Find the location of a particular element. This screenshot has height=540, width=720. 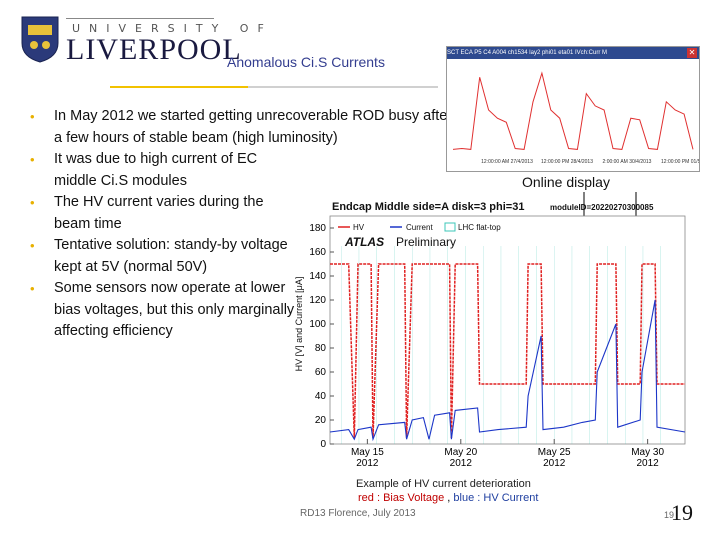

preliminary-label: Preliminary is located at coordinates (426, 242).